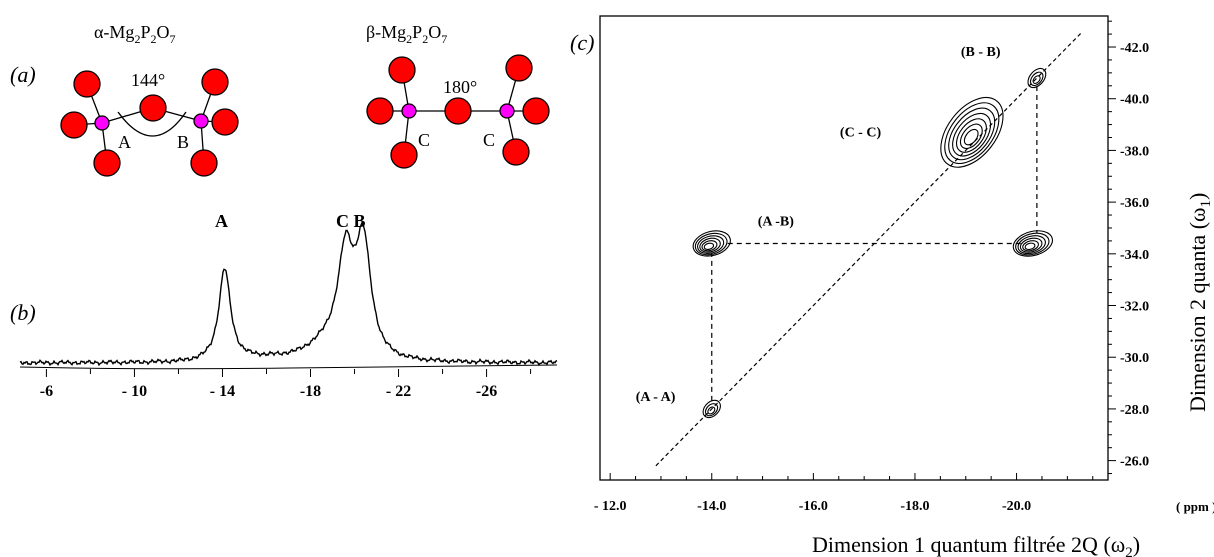 The image size is (1214, 557). I want to click on peak-label-A: A, so click(221, 221).